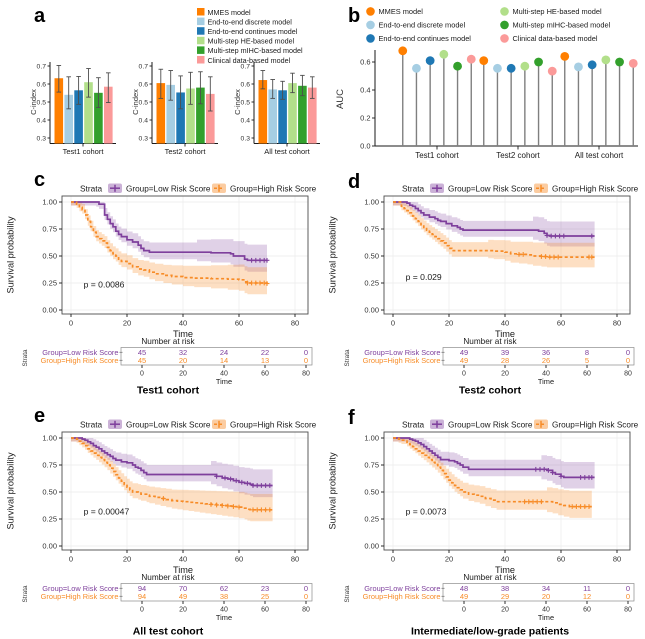 This screenshot has height=639, width=645. What do you see at coordinates (402, 596) in the screenshot?
I see `risk-row-label: Group=High Risk Score` at bounding box center [402, 596].